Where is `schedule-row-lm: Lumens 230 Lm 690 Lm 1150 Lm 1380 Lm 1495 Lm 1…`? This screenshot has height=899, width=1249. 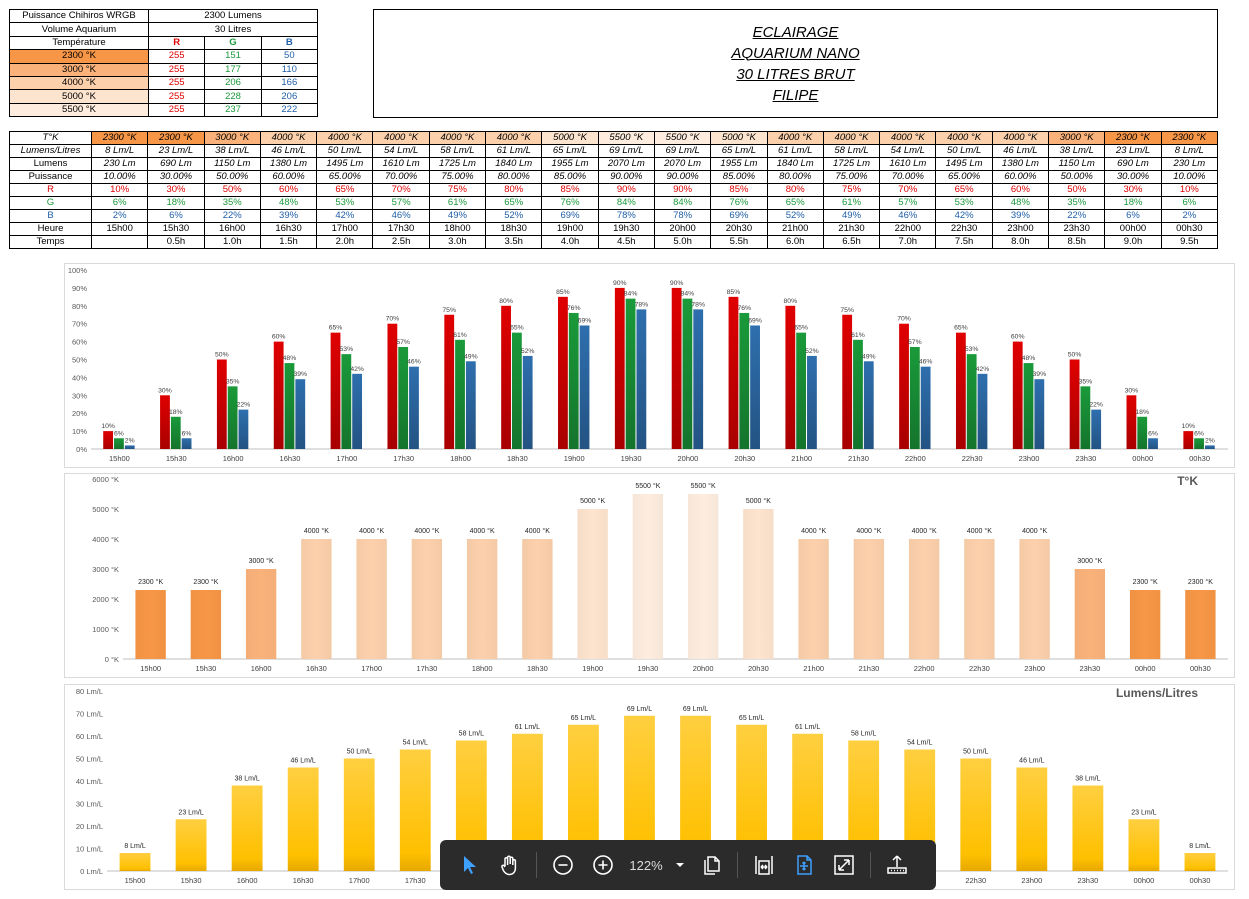 schedule-row-lm: Lumens 230 Lm 690 Lm 1150 Lm 1380 Lm 1495 Lm 1… is located at coordinates (614, 164).